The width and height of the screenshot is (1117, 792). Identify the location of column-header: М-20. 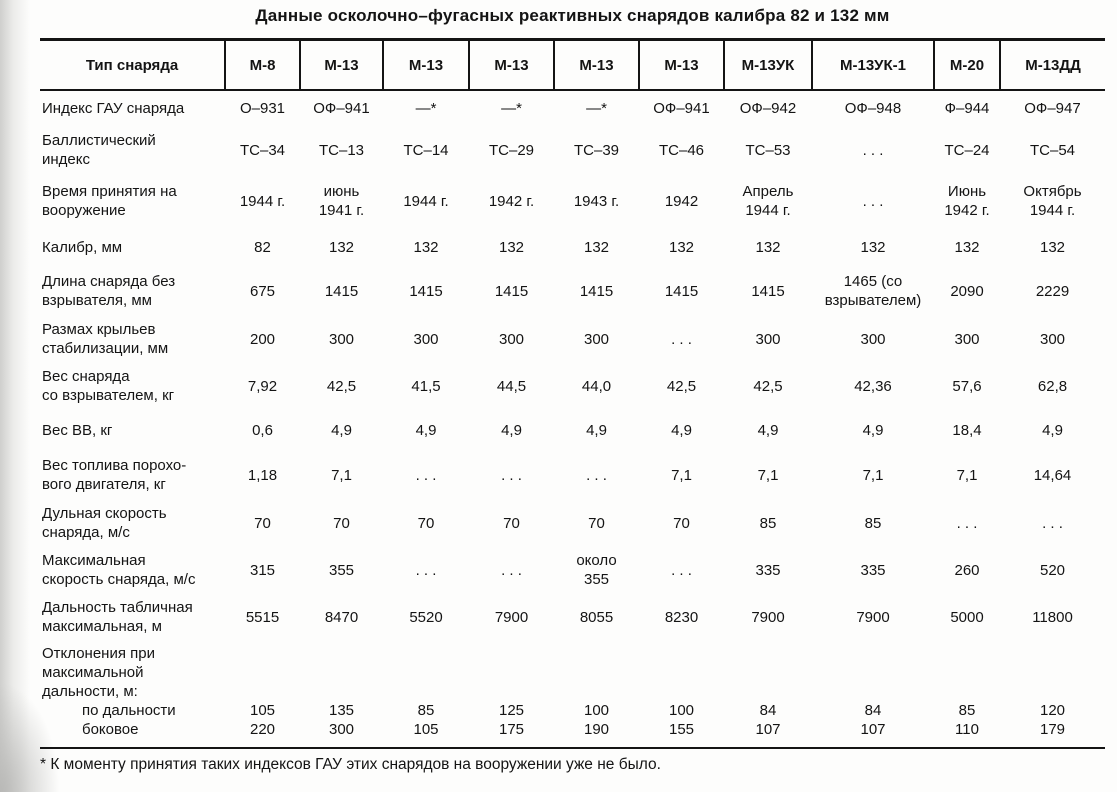
(966, 64).